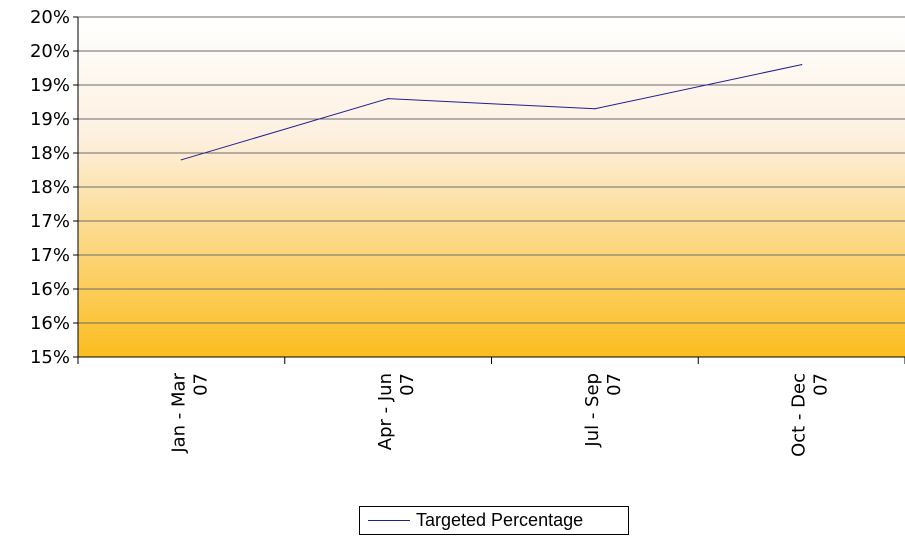  Describe the element at coordinates (603, 410) in the screenshot. I see `x-category-label: Jul - Sep07` at that location.